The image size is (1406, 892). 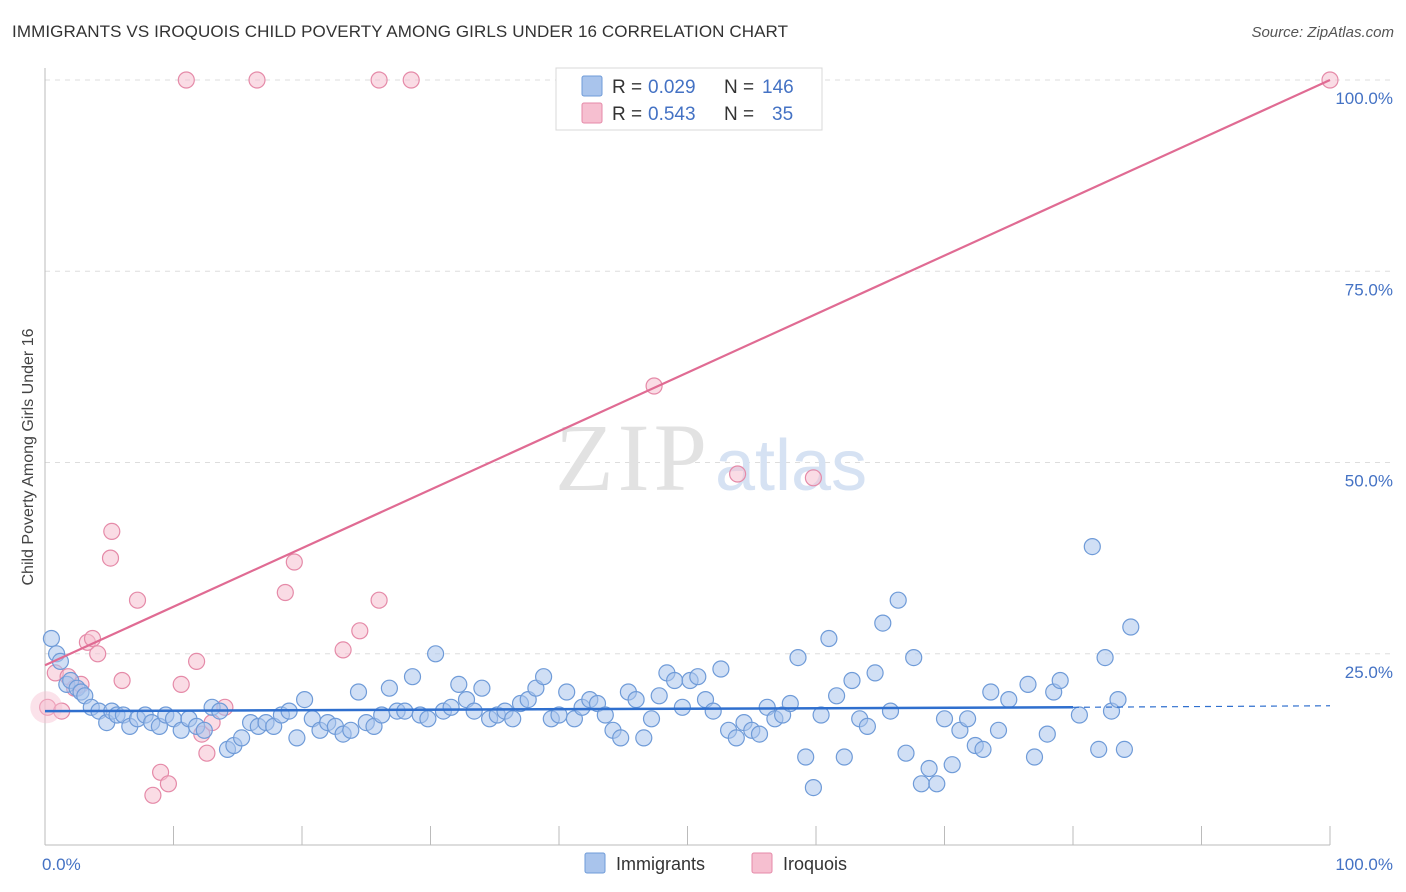 What do you see at coordinates (711, 457) in the screenshot?
I see `watermark: ZIP atlas` at bounding box center [711, 457].